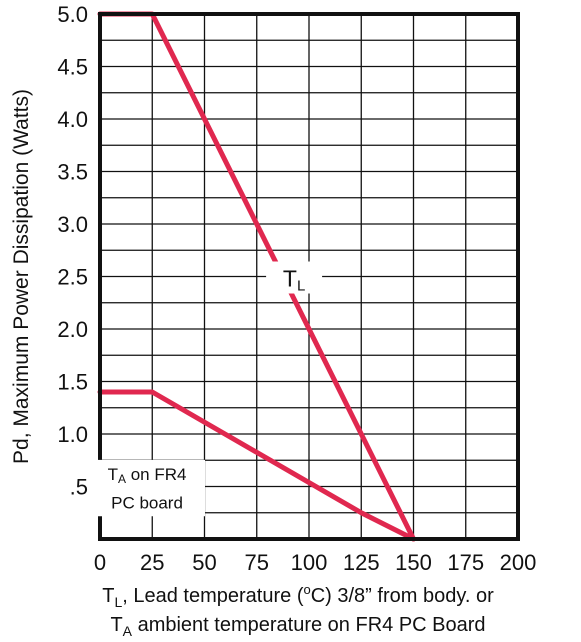 This screenshot has width=581, height=642. I want to click on y-tick-label: 4.0, so click(72, 119).